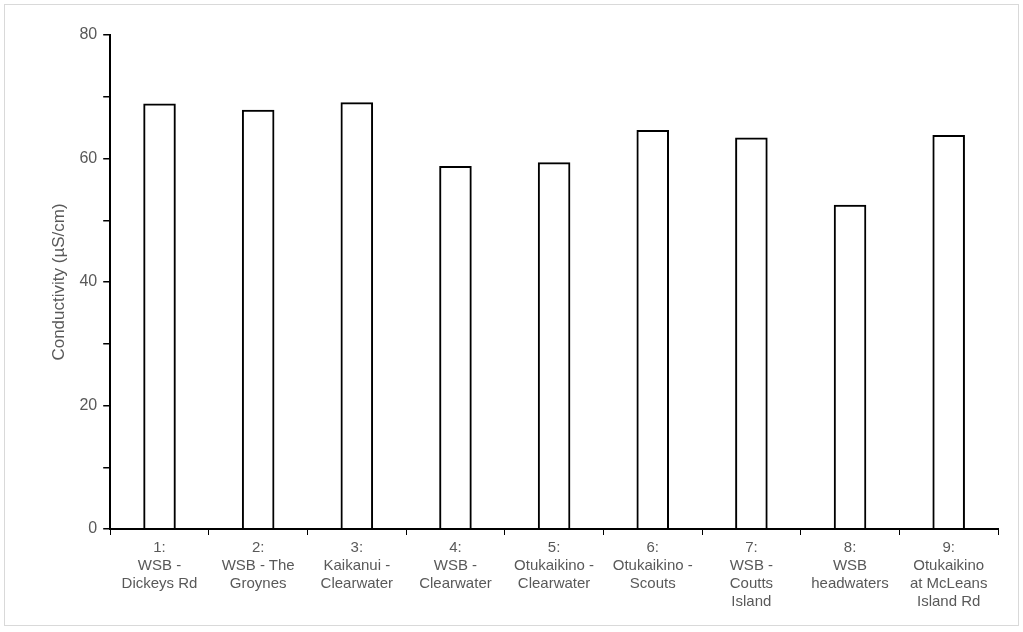  I want to click on x-tick-label: 9: Otukaikino at McLeans Island Rd, so click(948, 574).